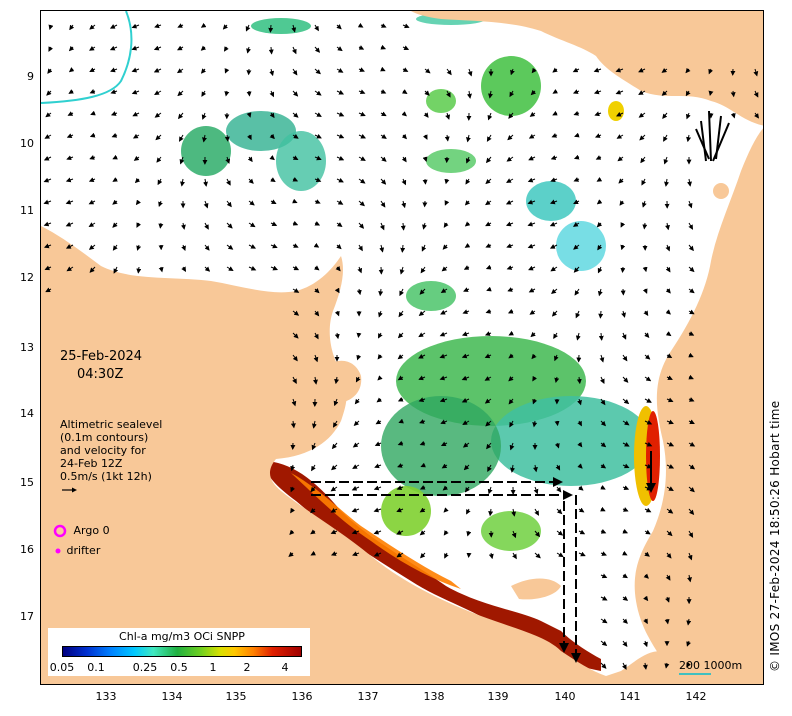  Describe the element at coordinates (106, 696) in the screenshot. I see `lon-tick: 133` at that location.